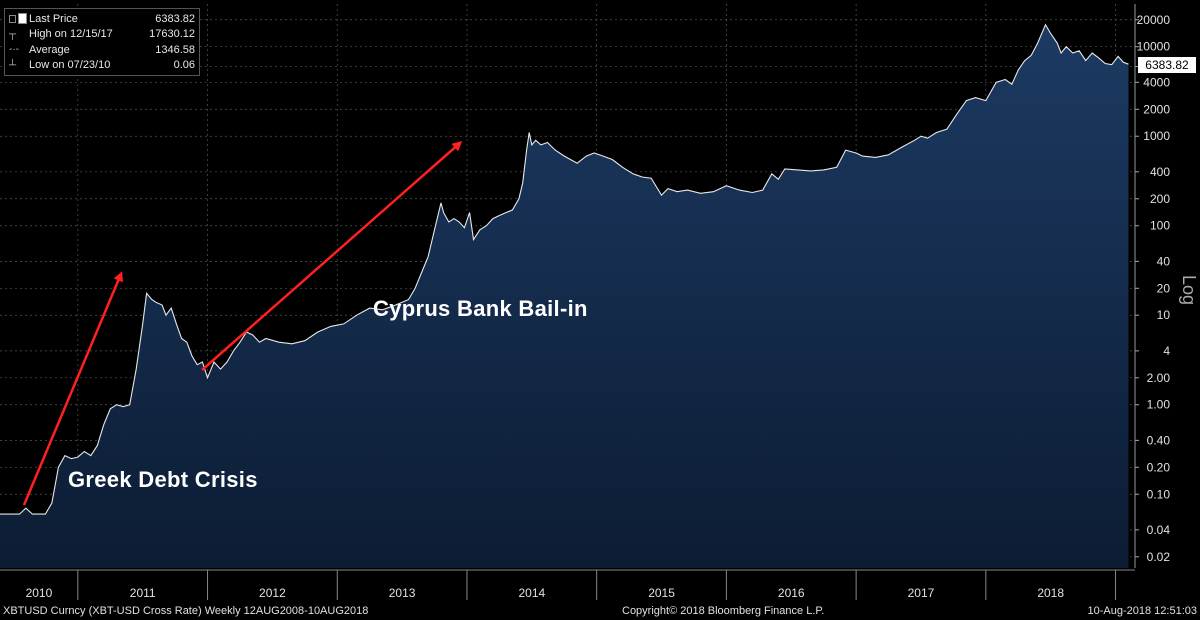  Describe the element at coordinates (1159, 440) in the screenshot. I see `y-tick-label: 0.40` at that location.